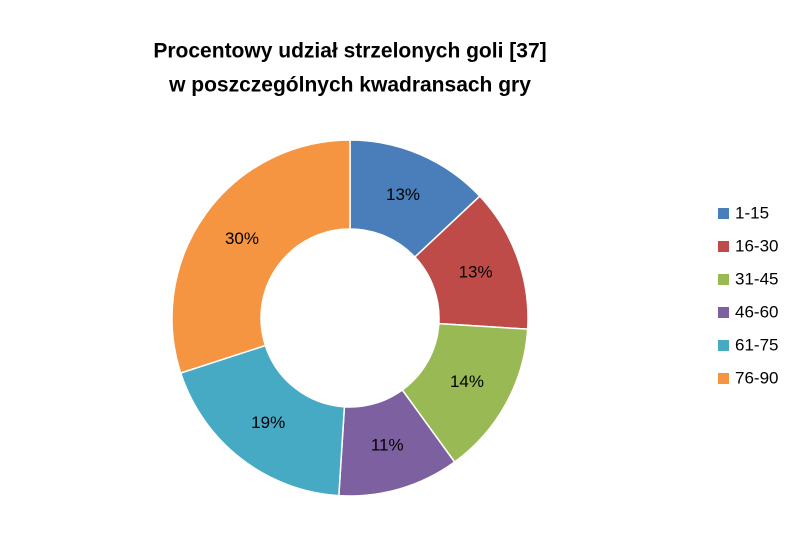 Image resolution: width=809 pixels, height=544 pixels. Describe the element at coordinates (467, 381) in the screenshot. I see `data-label: 14%` at that location.